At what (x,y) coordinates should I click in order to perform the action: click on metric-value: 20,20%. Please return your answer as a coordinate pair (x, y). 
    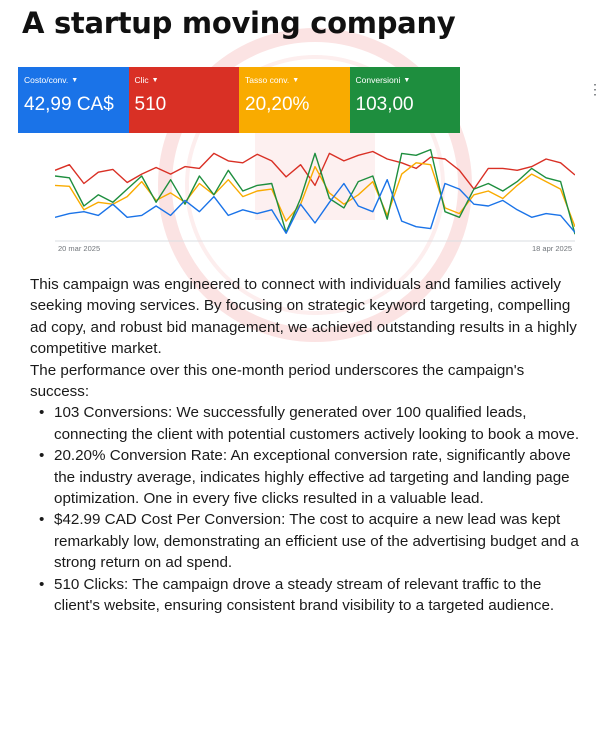
    Looking at the image, I should click on (277, 104).